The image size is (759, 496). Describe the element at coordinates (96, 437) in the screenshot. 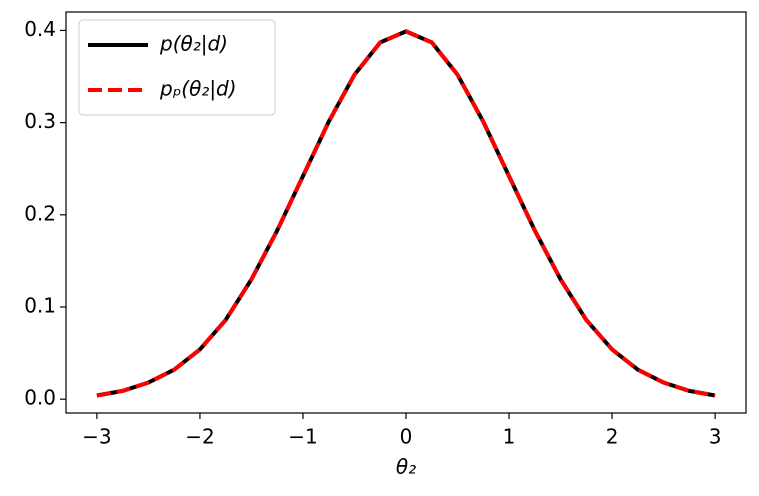

I see `x-tick-label: −3` at that location.